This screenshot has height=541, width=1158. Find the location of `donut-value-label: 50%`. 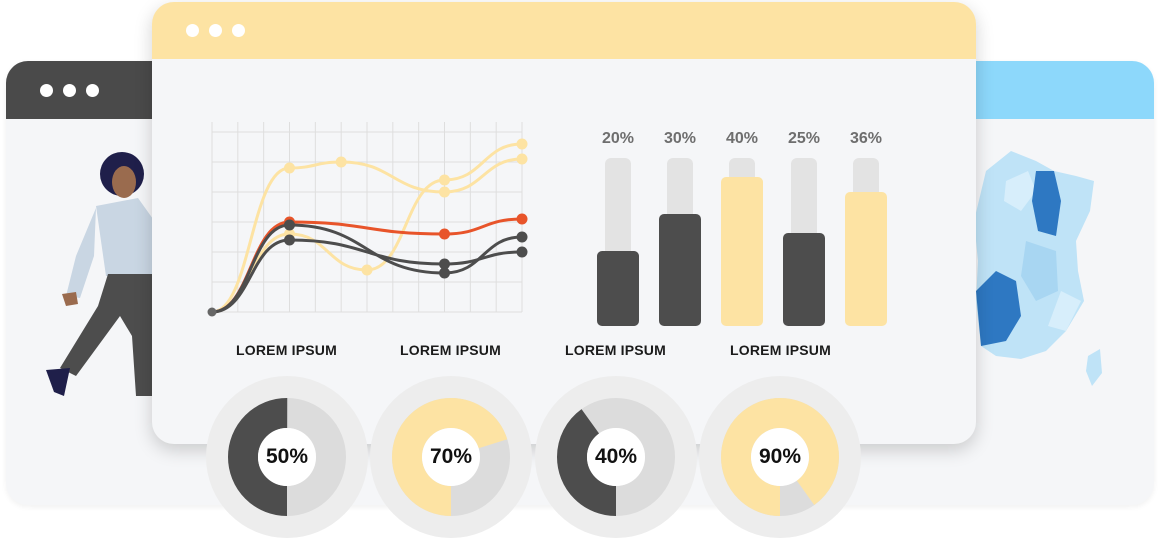

donut-value-label: 50% is located at coordinates (287, 456).